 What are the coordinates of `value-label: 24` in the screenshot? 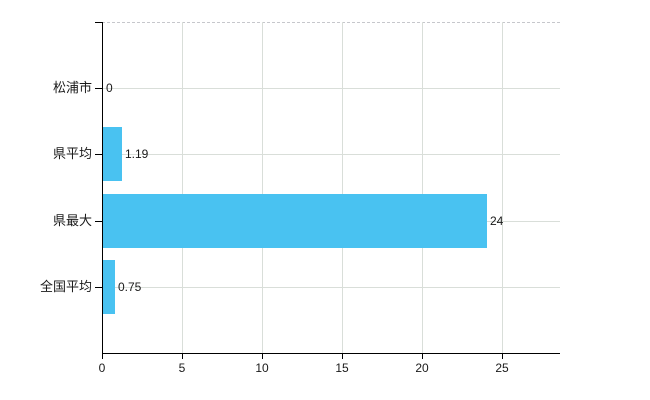 It's located at (497, 221).